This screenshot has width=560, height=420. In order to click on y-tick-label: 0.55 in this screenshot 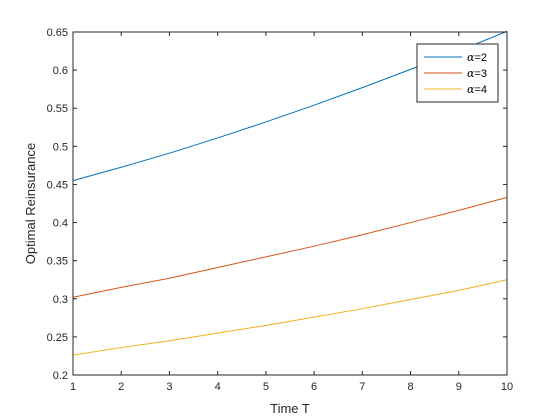, I will do `click(57, 109)`.